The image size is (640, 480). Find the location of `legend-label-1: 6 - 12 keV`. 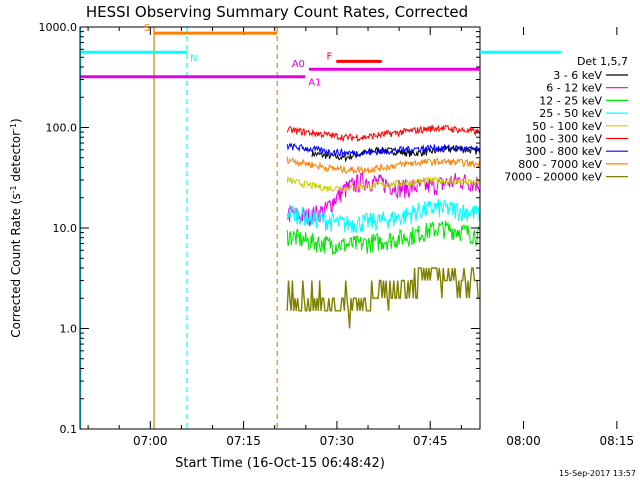

legend-label-1: 6 - 12 keV is located at coordinates (574, 88).